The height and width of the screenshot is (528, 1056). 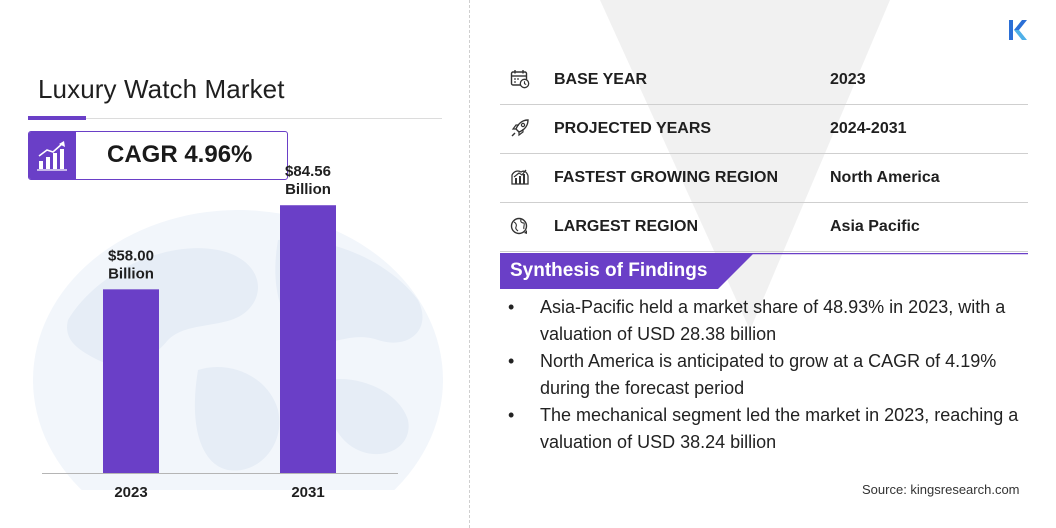 I want to click on rocket-icon, so click(x=520, y=128).